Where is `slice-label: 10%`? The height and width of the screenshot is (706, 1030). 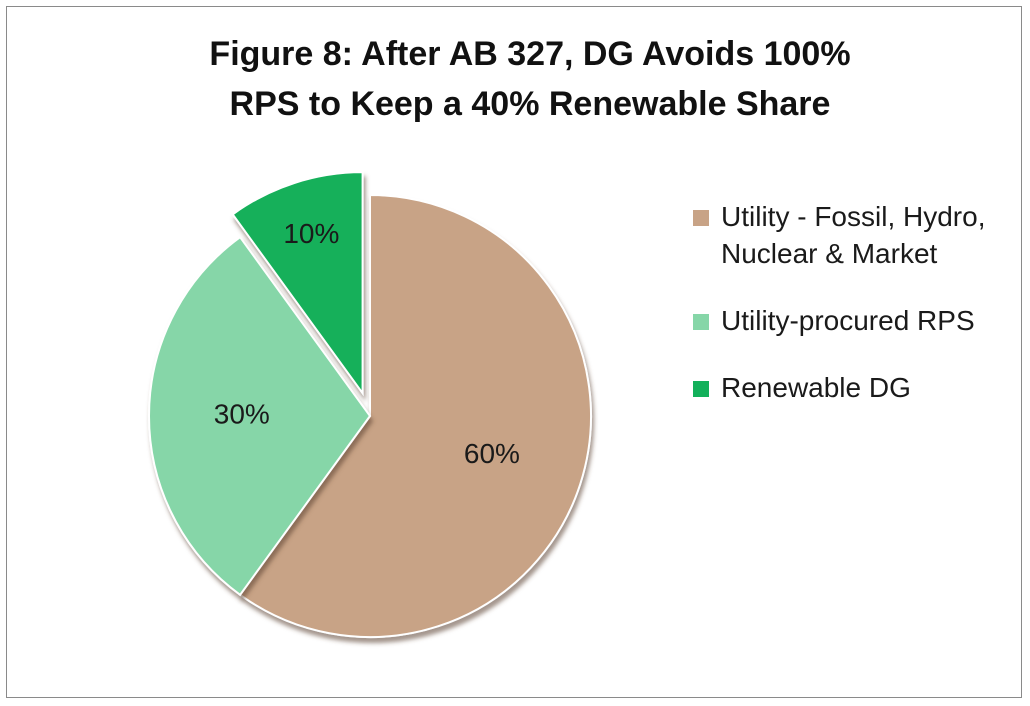
slice-label: 10% is located at coordinates (311, 233).